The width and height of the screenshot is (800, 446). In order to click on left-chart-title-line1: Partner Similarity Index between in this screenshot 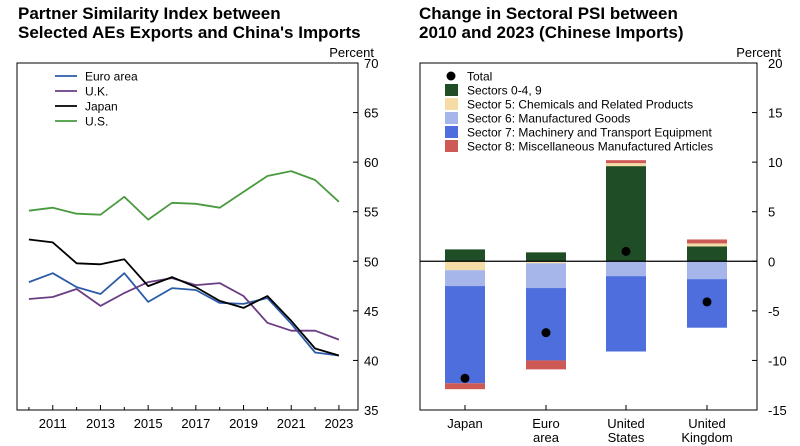, I will do `click(149, 13)`.